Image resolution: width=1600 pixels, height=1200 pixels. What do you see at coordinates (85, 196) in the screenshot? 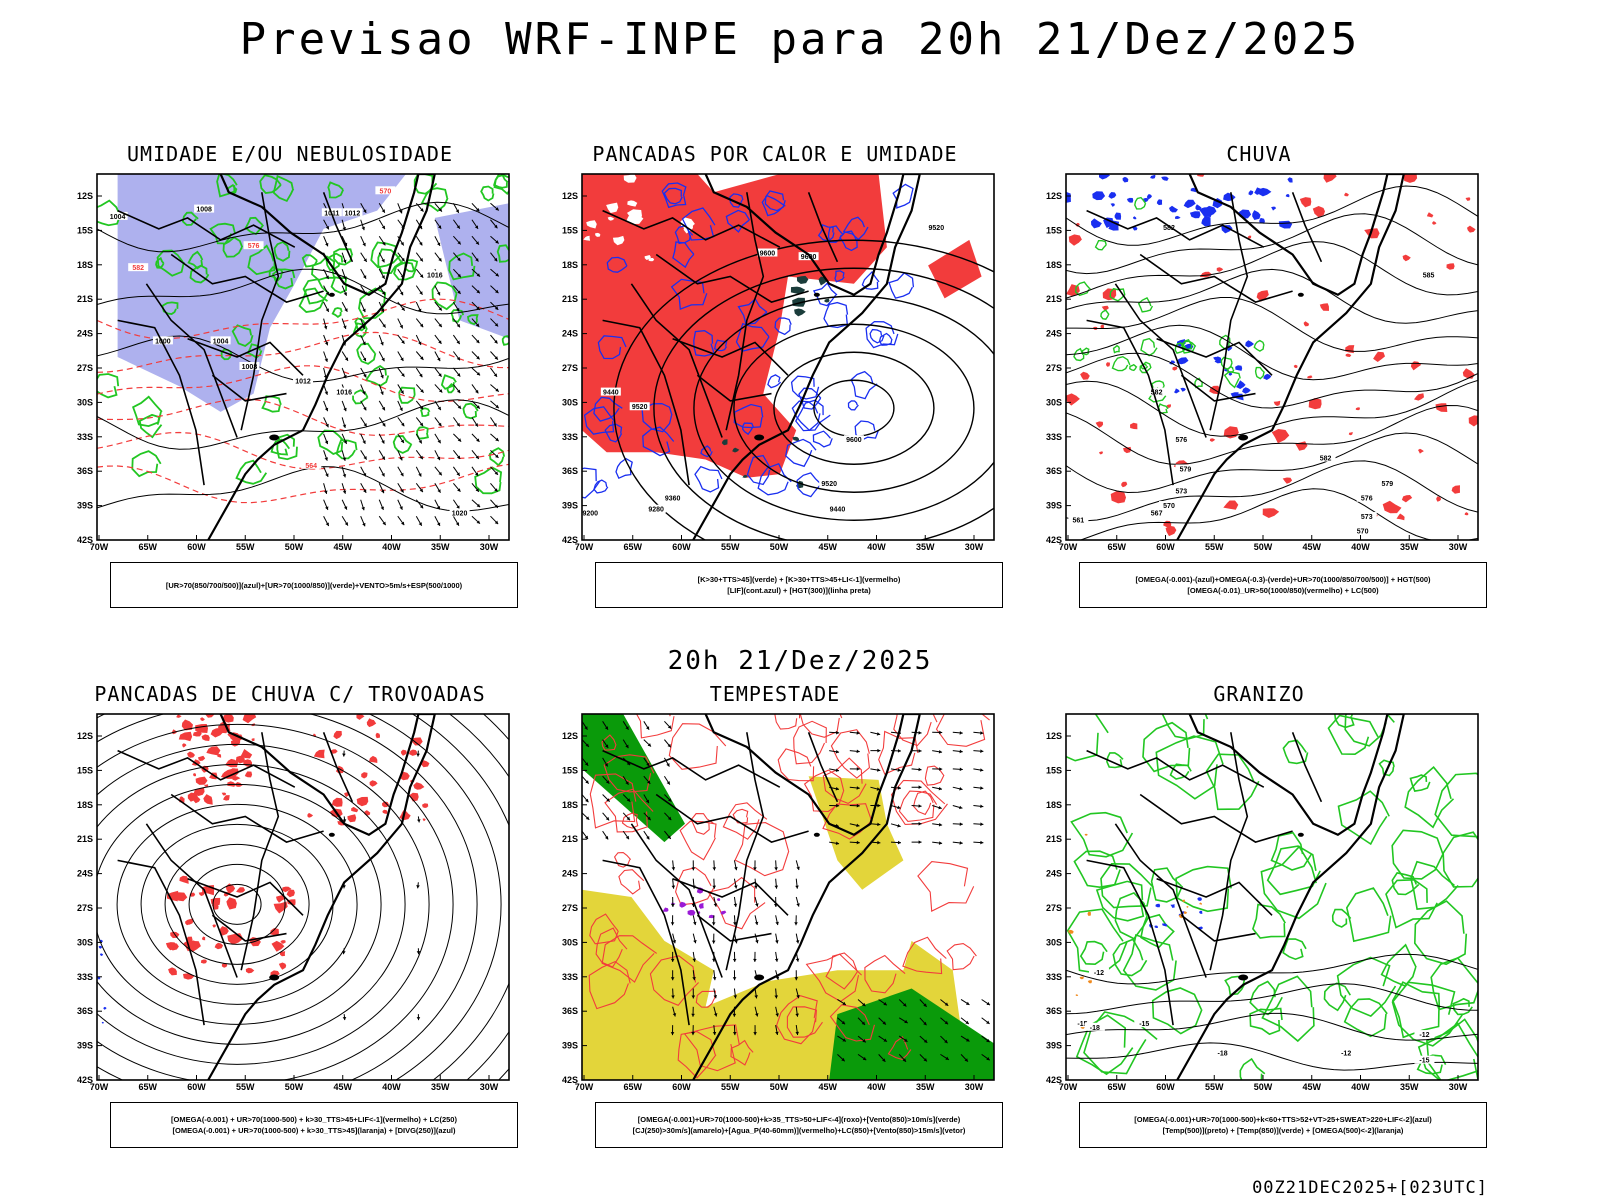
I see `lat-label: 12S` at bounding box center [85, 196].